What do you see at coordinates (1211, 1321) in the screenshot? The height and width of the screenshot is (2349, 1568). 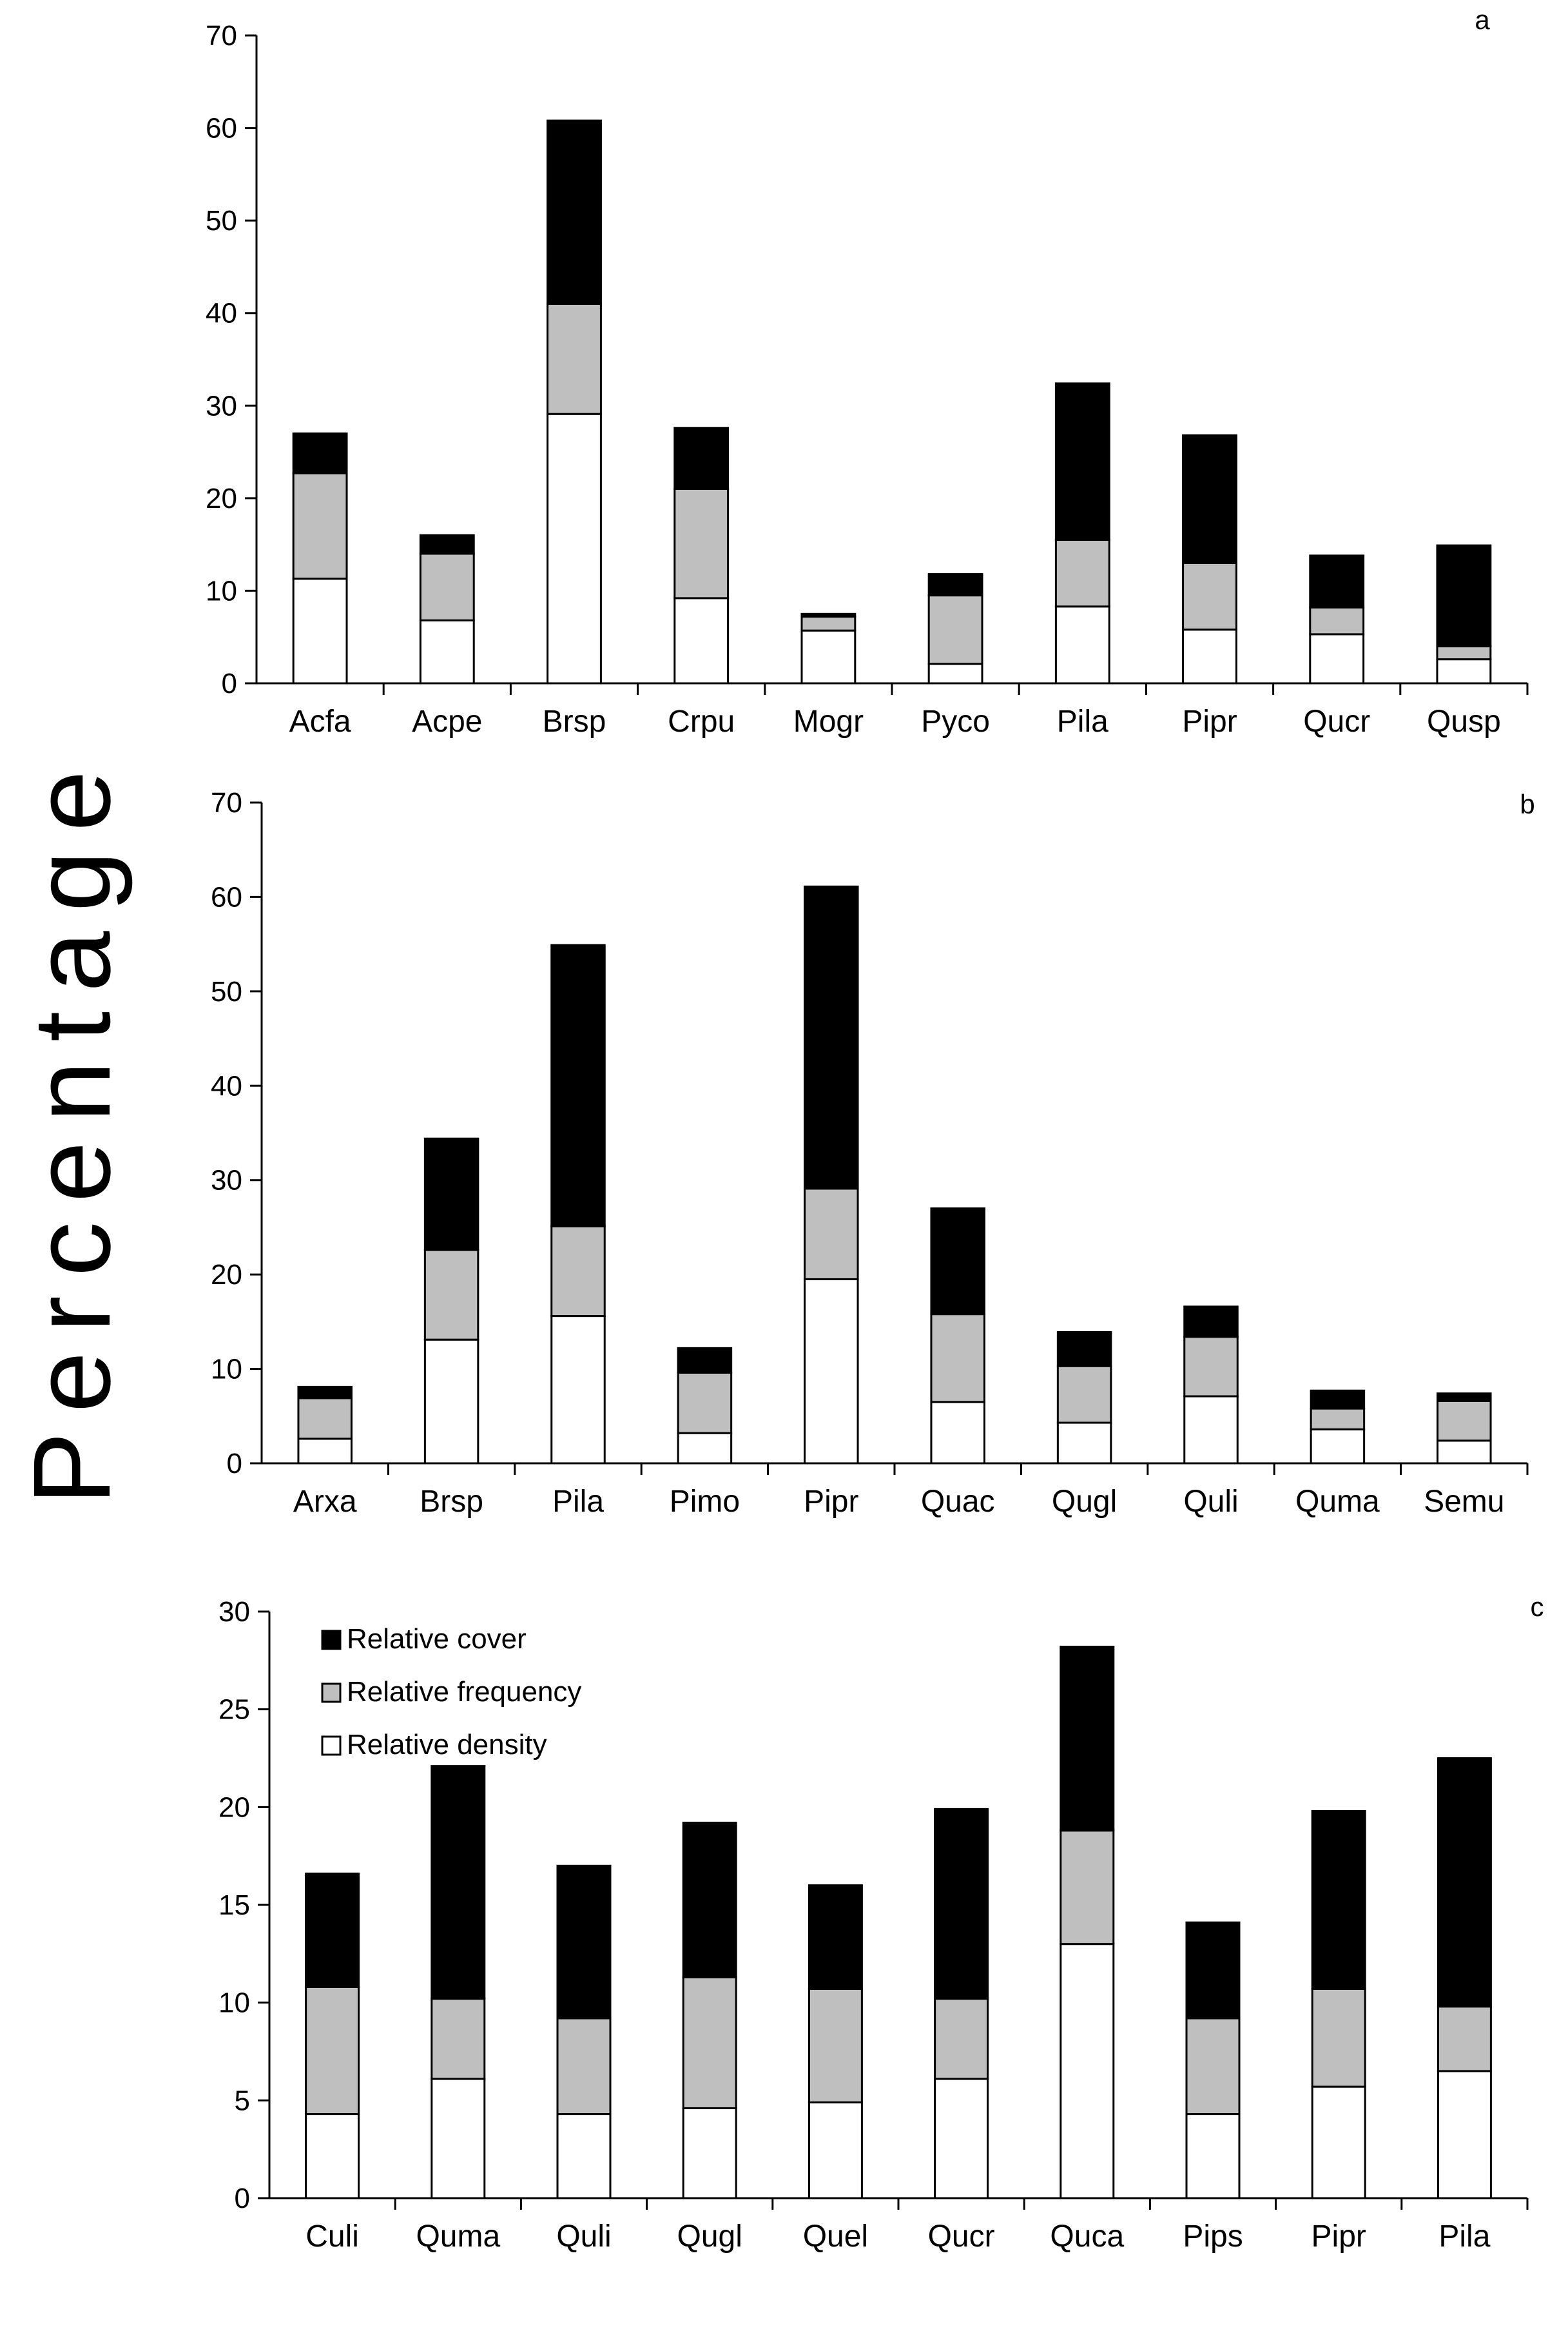 I see `bar-relative-cover-quli` at bounding box center [1211, 1321].